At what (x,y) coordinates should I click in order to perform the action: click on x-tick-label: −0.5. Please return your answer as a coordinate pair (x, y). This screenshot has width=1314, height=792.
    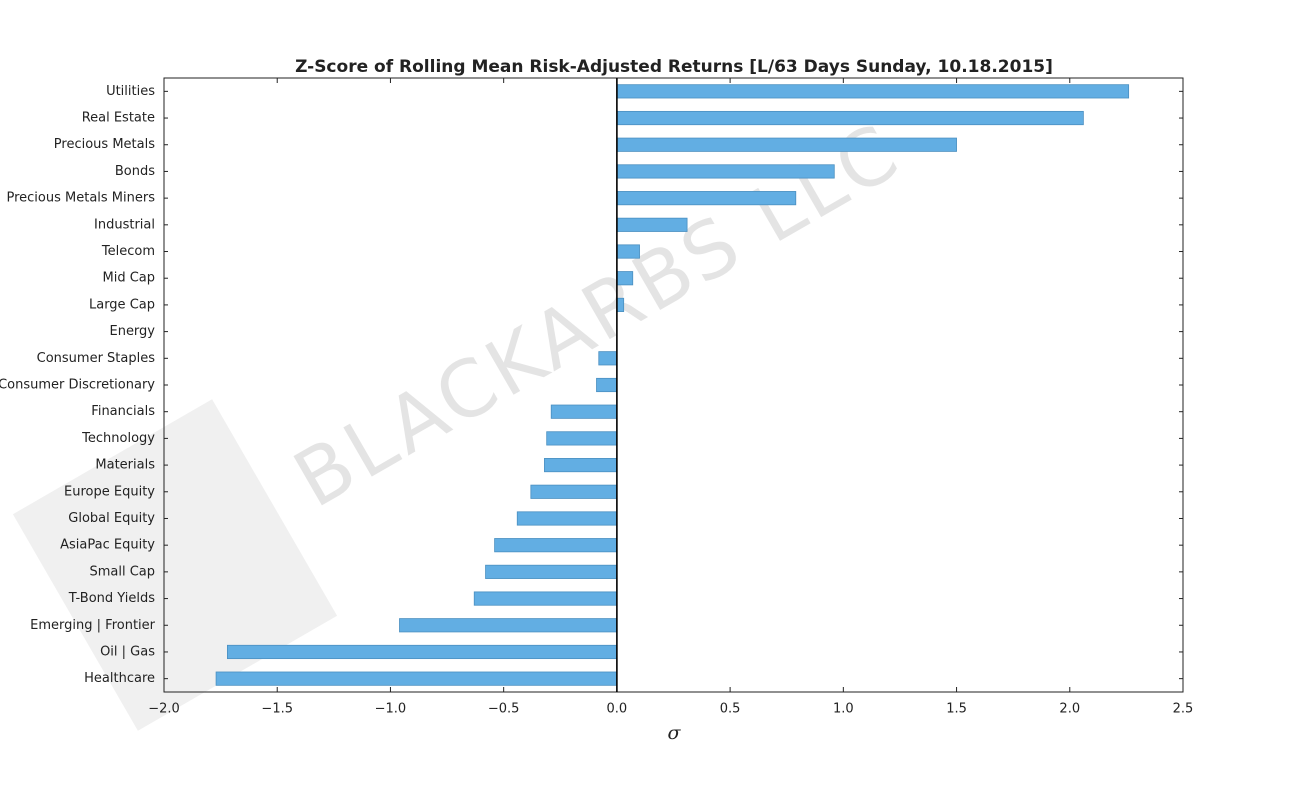
    Looking at the image, I should click on (504, 709).